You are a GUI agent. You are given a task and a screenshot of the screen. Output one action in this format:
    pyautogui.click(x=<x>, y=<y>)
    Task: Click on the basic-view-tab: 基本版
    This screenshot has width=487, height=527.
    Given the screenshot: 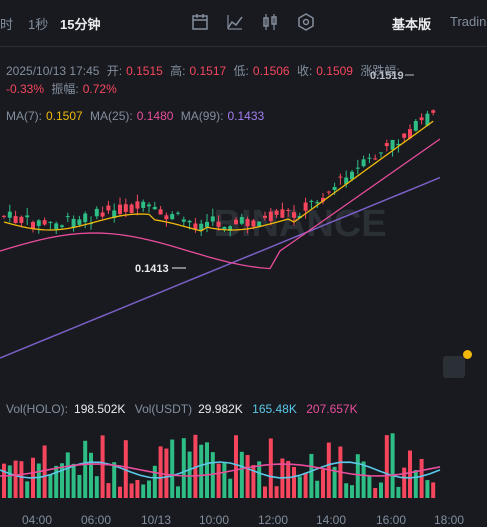 What is the action you would take?
    pyautogui.click(x=412, y=24)
    